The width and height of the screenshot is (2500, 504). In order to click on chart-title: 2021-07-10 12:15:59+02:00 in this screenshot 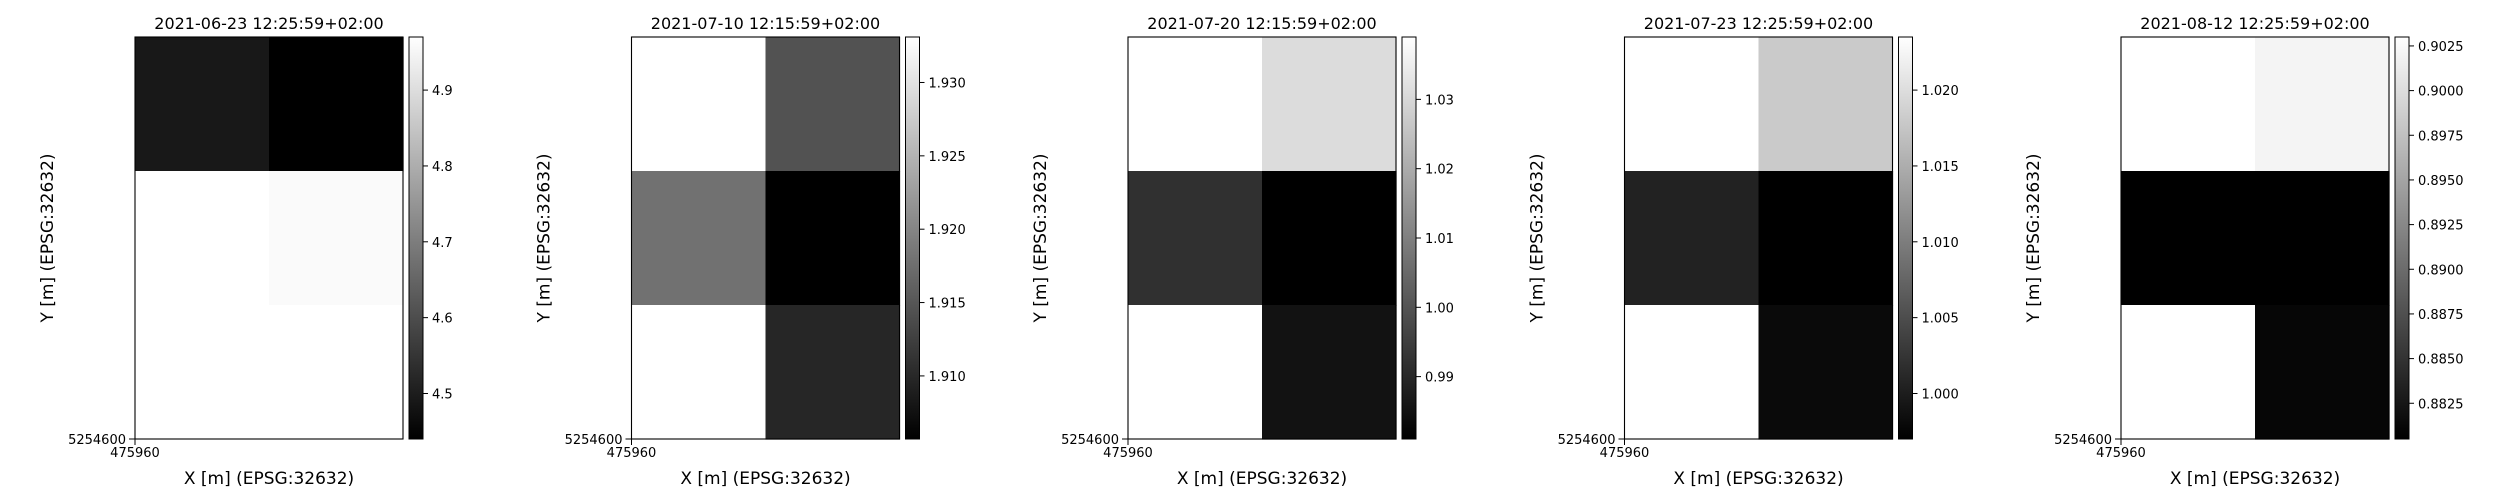, I will do `click(765, 23)`.